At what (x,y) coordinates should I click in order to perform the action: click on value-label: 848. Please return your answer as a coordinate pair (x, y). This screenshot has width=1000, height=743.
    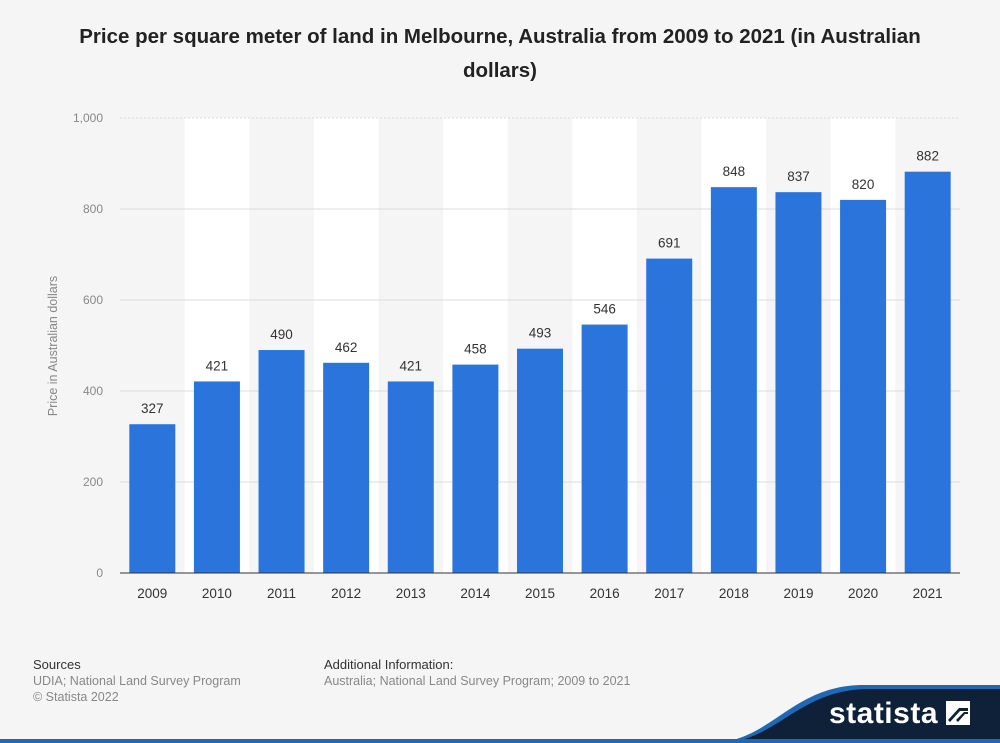
    Looking at the image, I should click on (734, 171).